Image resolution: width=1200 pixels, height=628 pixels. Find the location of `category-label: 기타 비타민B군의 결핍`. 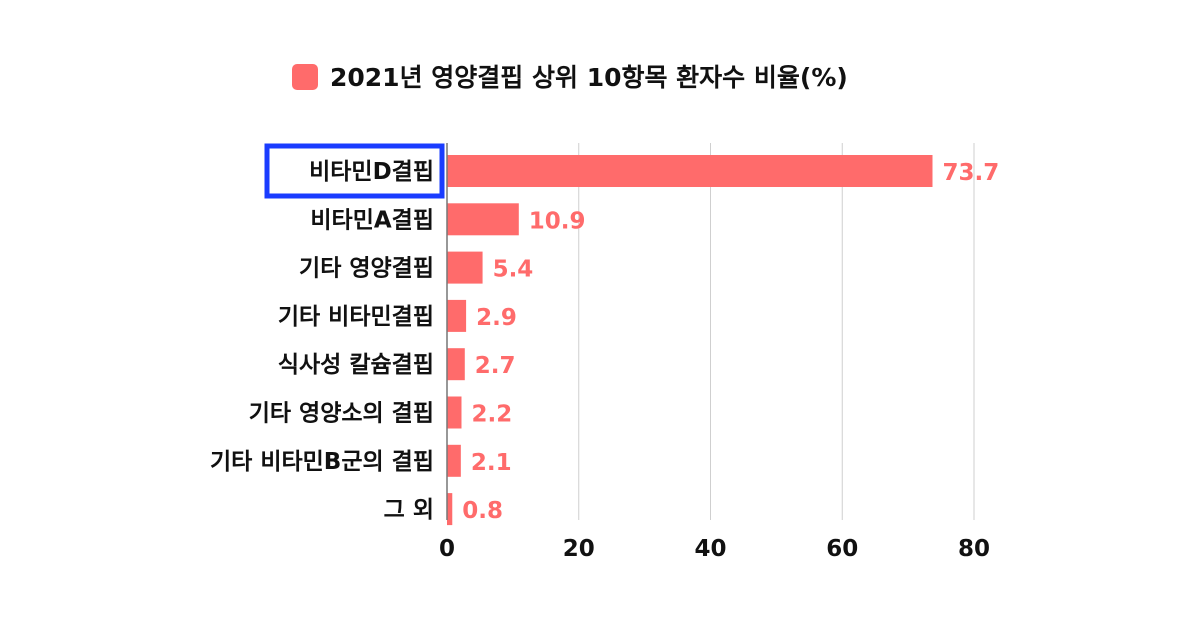

category-label: 기타 비타민B군의 결핍 is located at coordinates (322, 462).